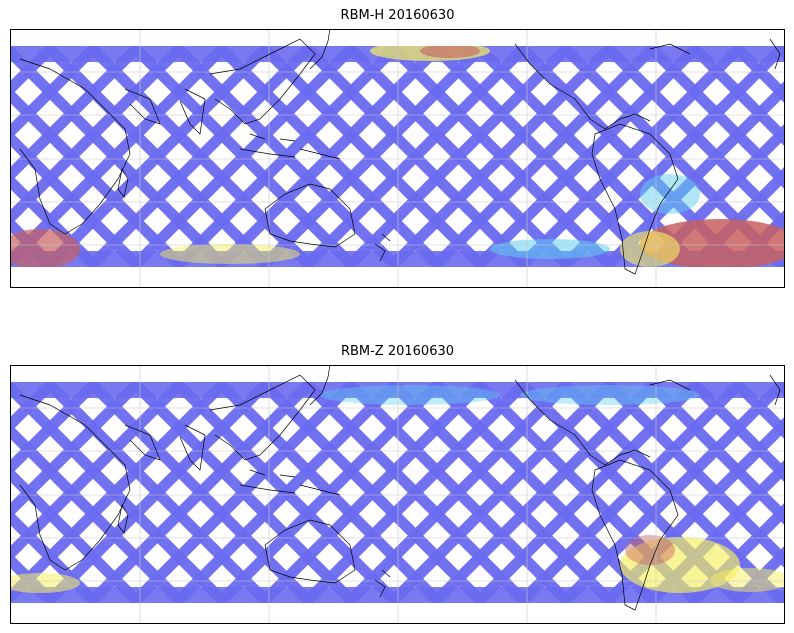 The image size is (794, 633). I want to click on hotspot-south-atlantic-east, so click(747, 580).